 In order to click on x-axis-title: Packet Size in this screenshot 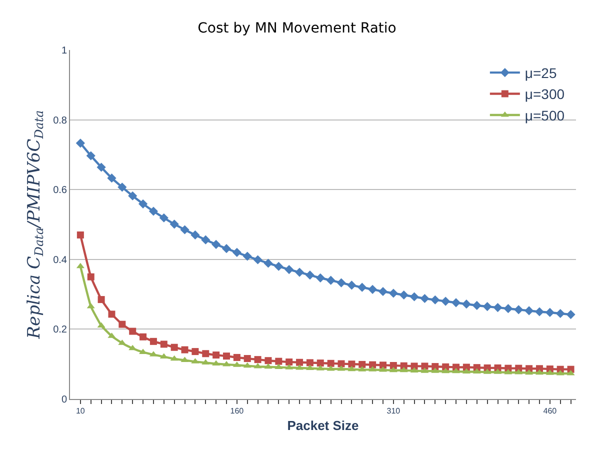, I will do `click(323, 426)`.